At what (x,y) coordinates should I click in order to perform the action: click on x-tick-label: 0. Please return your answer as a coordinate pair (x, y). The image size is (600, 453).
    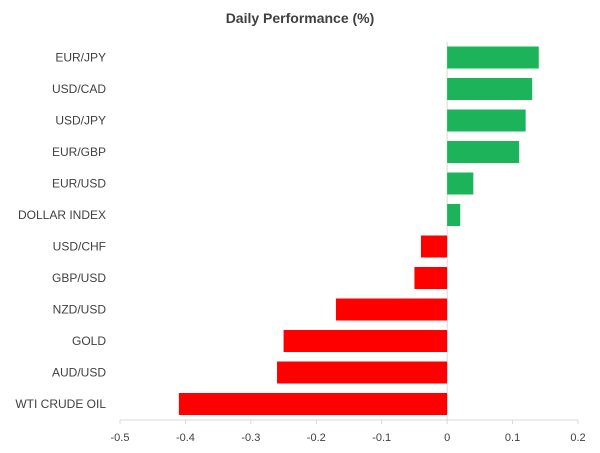
    Looking at the image, I should click on (447, 438).